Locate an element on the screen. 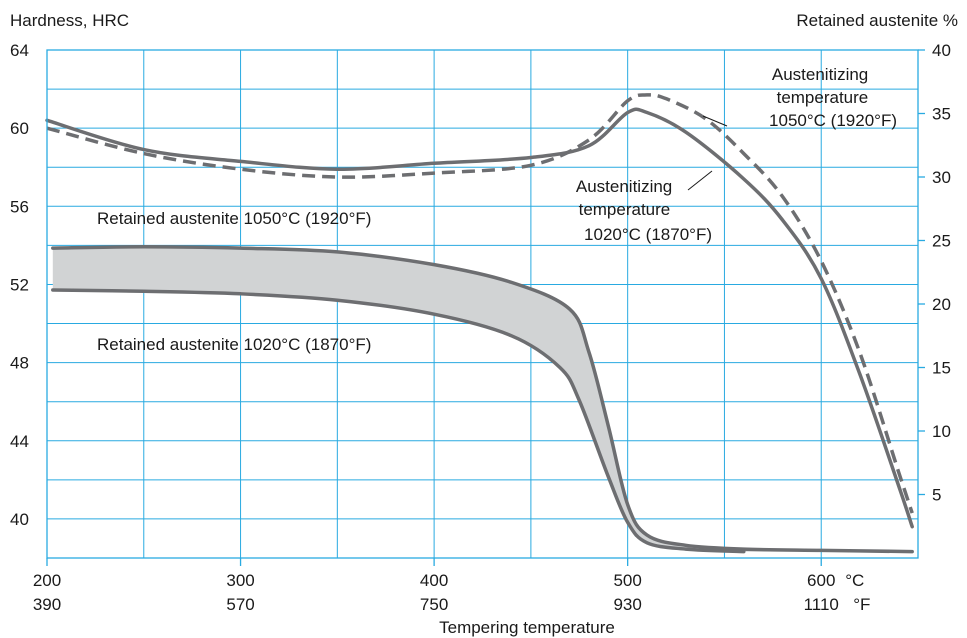 The image size is (967, 638). x-tick-label-f: 930 is located at coordinates (627, 604).